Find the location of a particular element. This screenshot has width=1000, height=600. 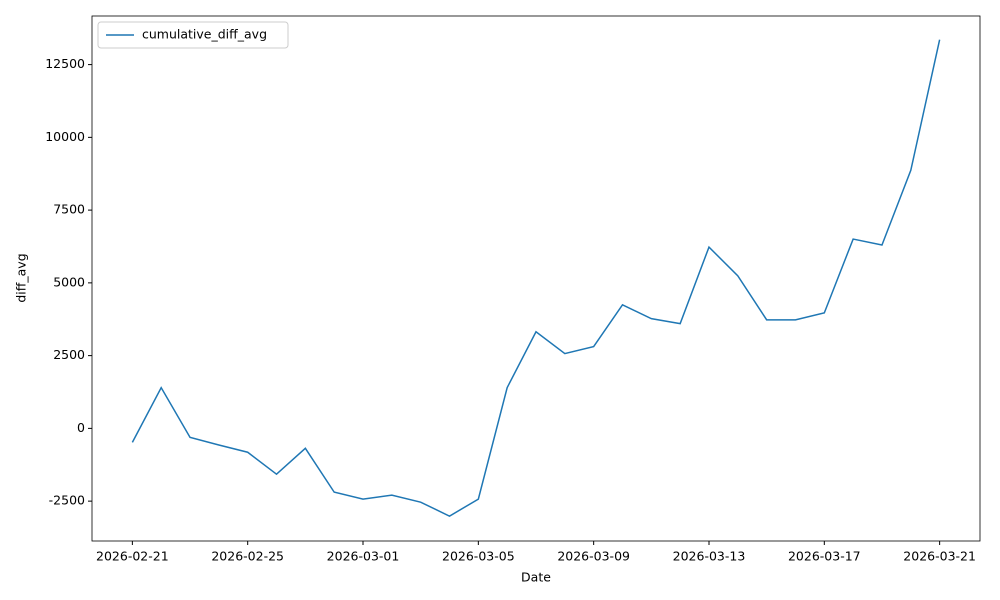

legend-label: cumulative_diff_avg is located at coordinates (204, 34).